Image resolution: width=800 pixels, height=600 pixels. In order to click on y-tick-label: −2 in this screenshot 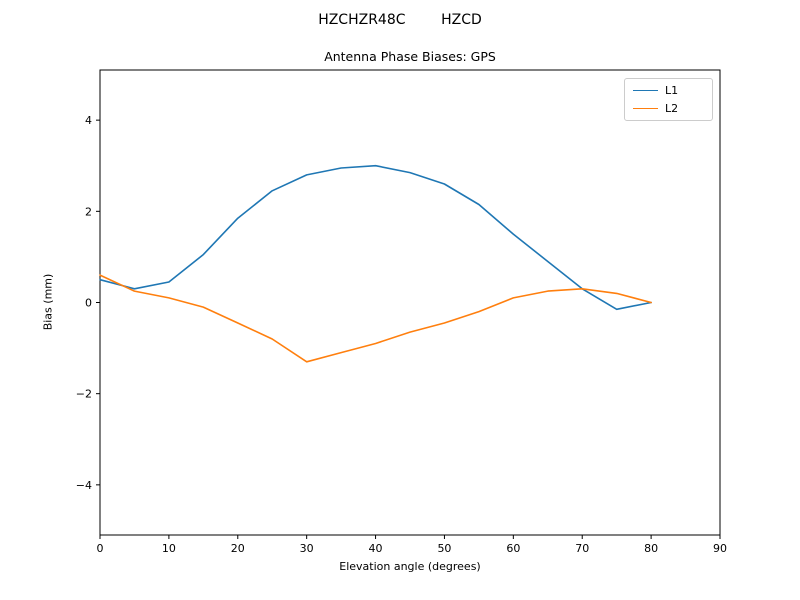, I will do `click(84, 394)`.